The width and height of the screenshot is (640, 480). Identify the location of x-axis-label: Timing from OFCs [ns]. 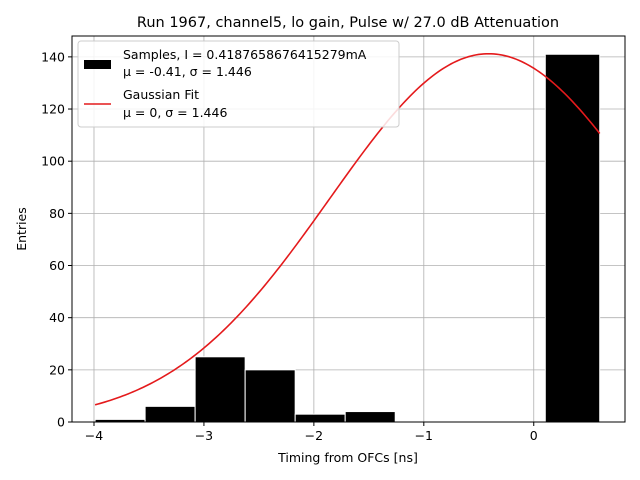
(347, 457).